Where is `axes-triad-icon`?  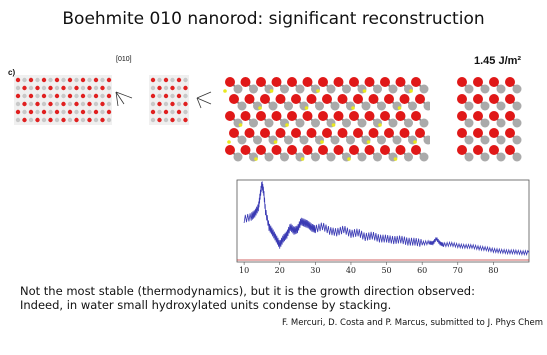 axes-triad-icon is located at coordinates (124, 99).